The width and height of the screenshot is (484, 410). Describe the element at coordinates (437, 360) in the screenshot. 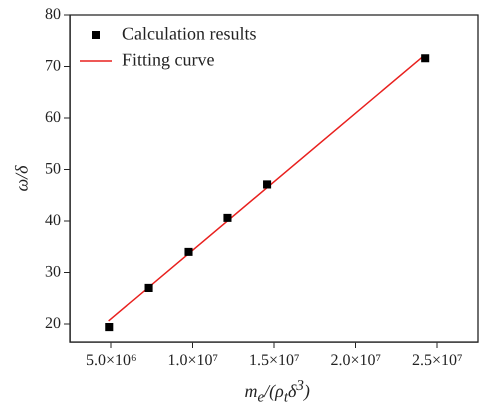

I see `x-tick-label: 2.5×10⁷` at that location.